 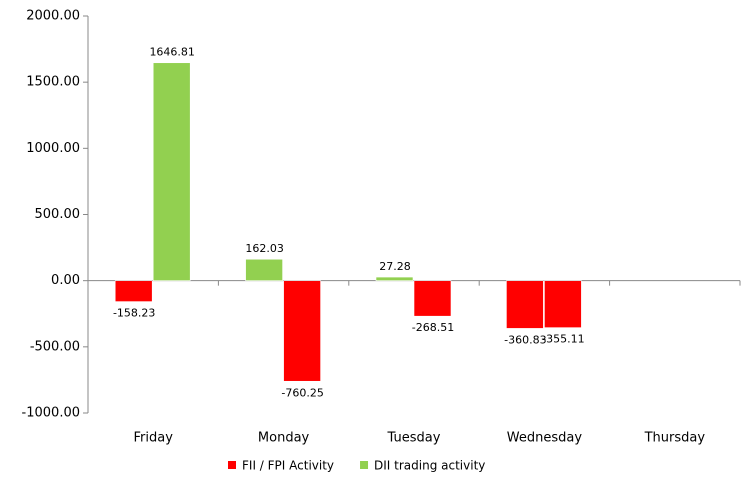 I want to click on value-label: 1646.81, so click(x=172, y=52).